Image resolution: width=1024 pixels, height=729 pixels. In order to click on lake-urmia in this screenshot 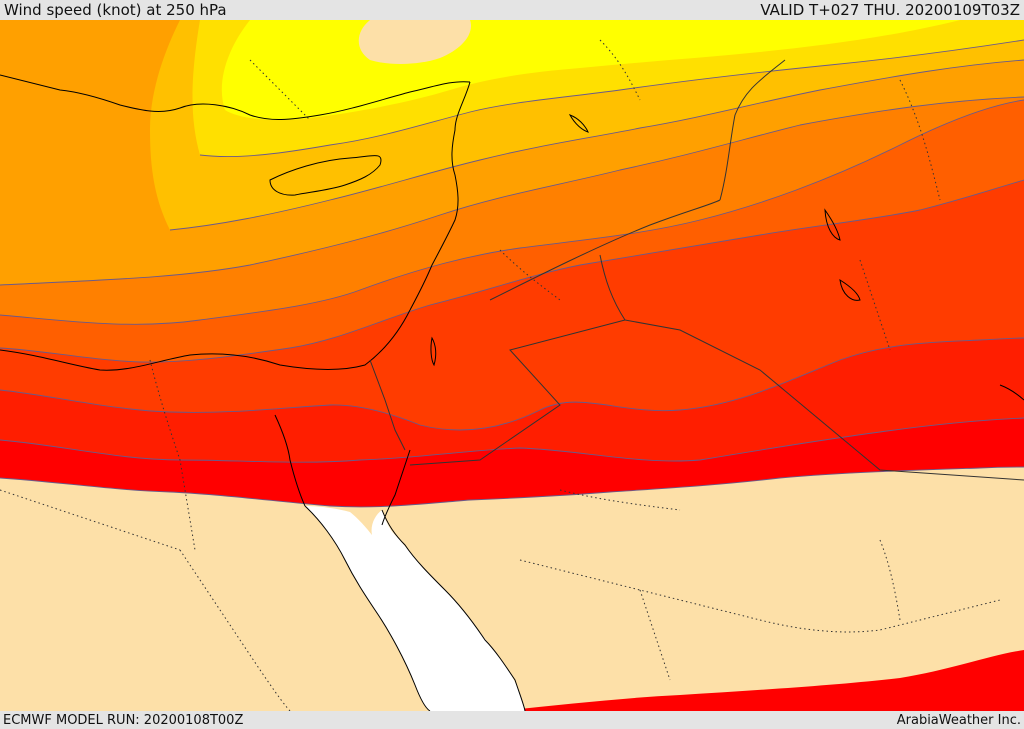, I will do `click(850, 290)`.